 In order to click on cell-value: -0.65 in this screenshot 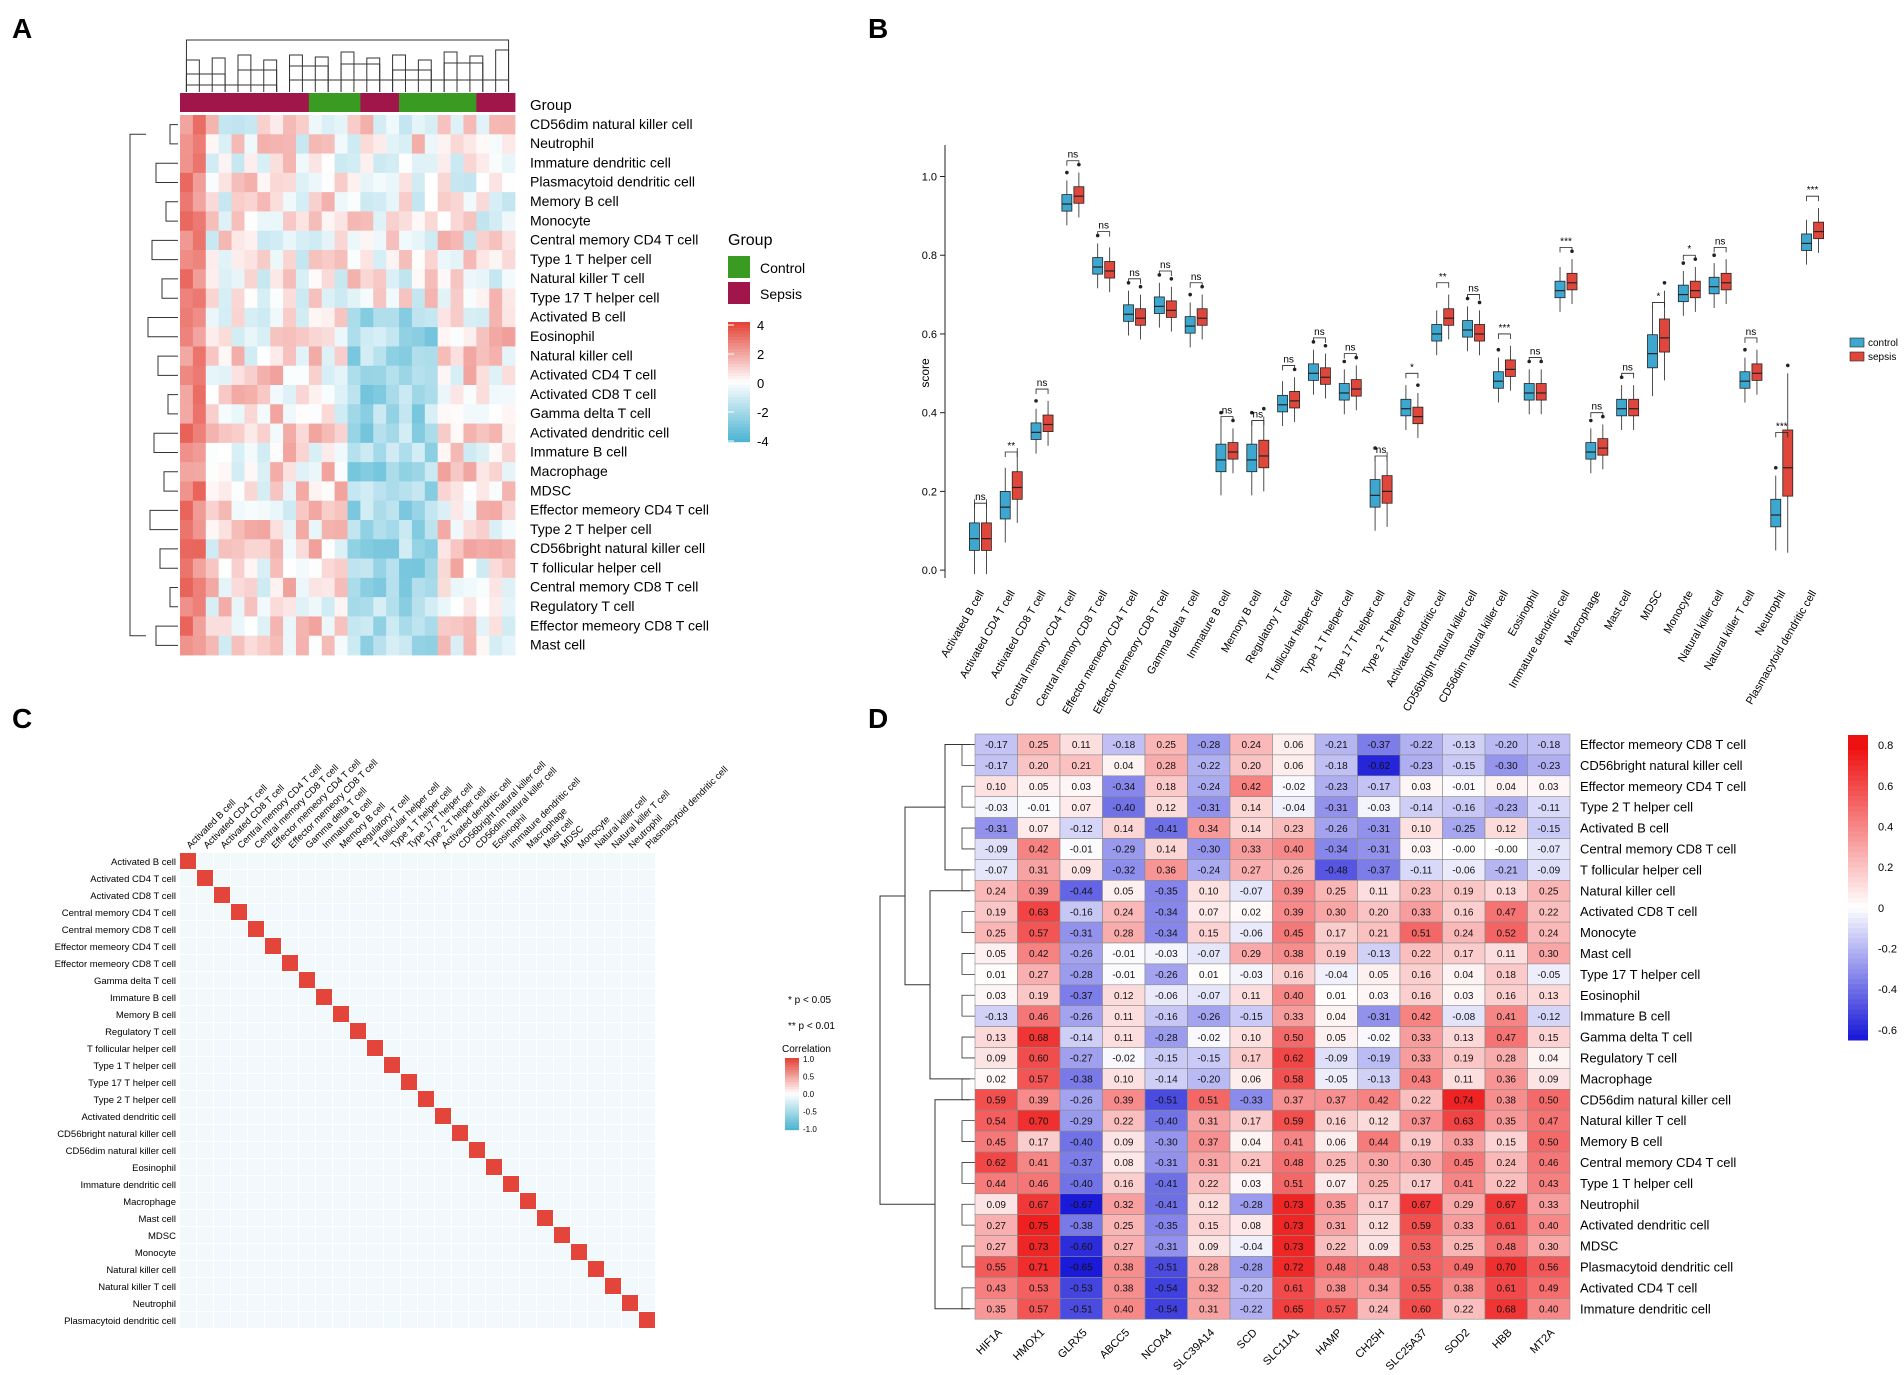, I will do `click(1081, 1268)`.